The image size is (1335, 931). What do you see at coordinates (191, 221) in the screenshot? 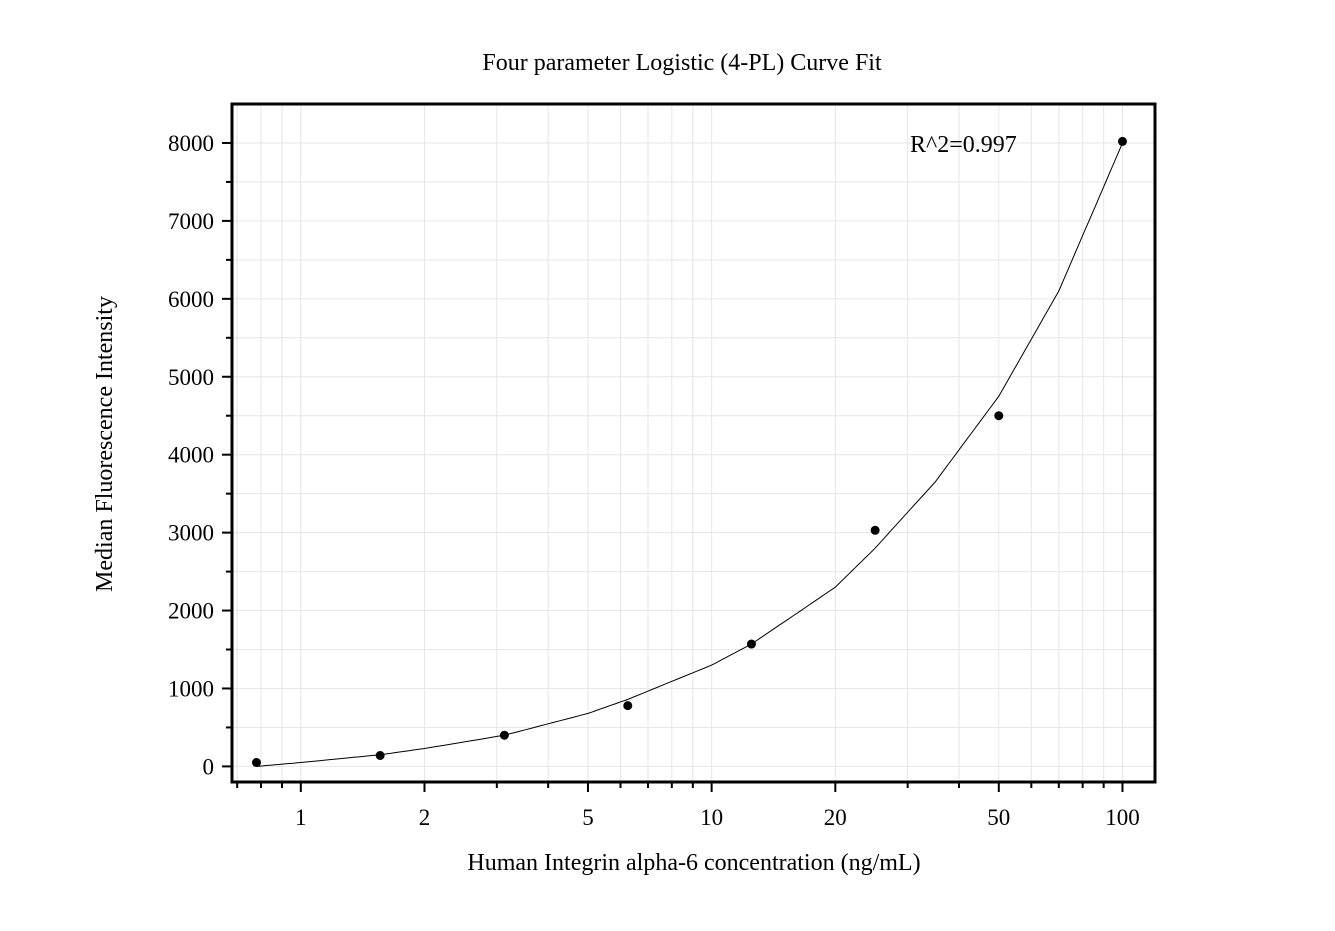
I see `y-tick-label: 7000` at bounding box center [191, 221].